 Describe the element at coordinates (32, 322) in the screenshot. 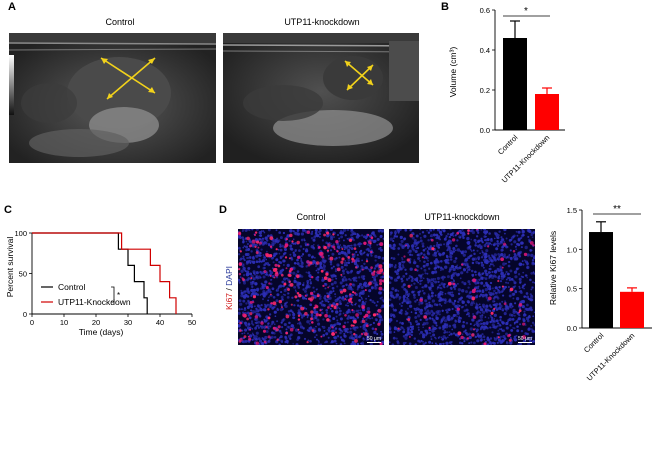

I see `survival-x-tick-label: 0` at that location.